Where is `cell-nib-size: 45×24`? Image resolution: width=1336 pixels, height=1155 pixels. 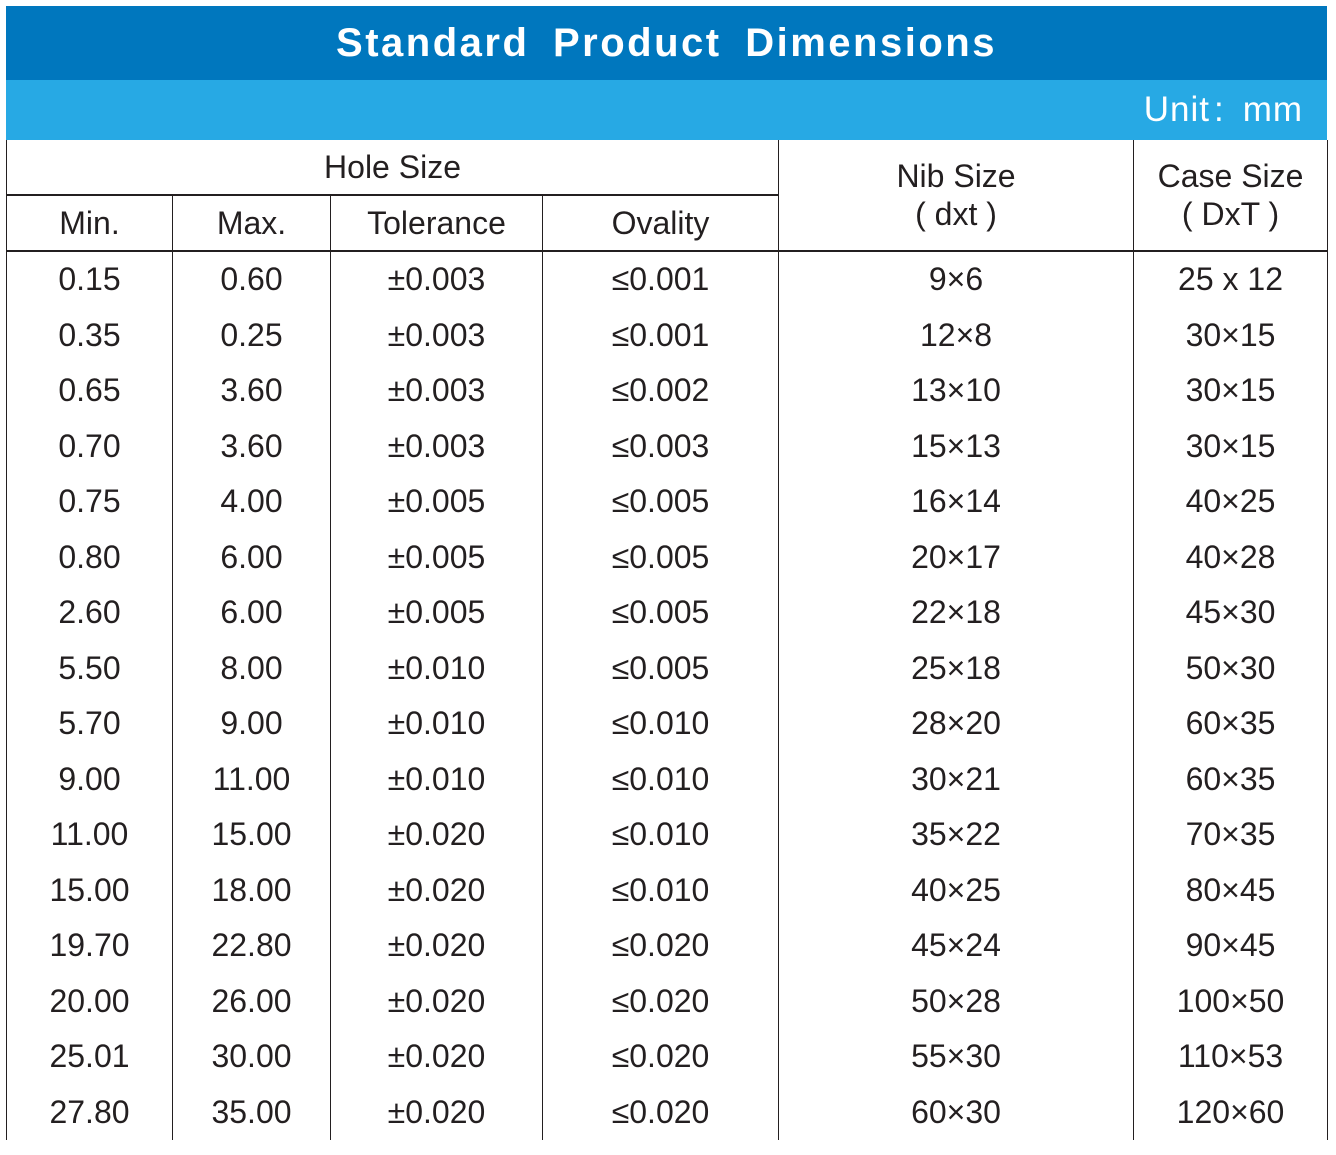
cell-nib-size: 45×24 is located at coordinates (956, 946).